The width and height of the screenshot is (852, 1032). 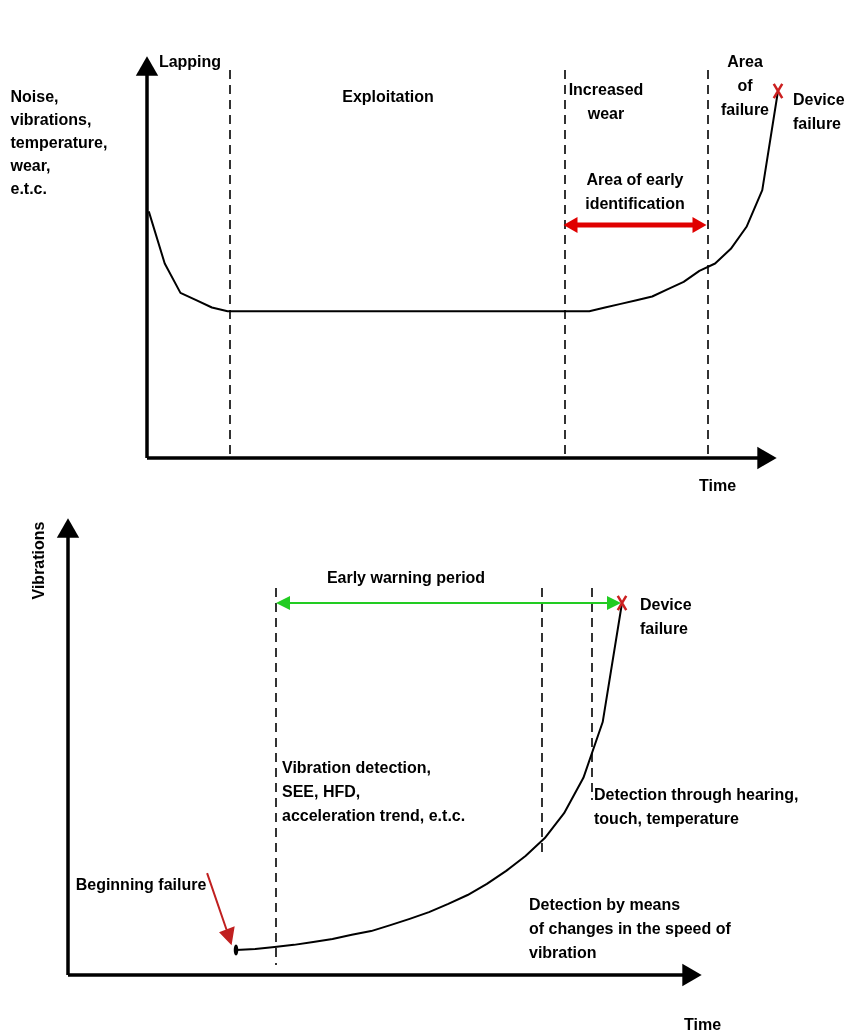 What do you see at coordinates (406, 577) in the screenshot?
I see `text: Early warning period` at bounding box center [406, 577].